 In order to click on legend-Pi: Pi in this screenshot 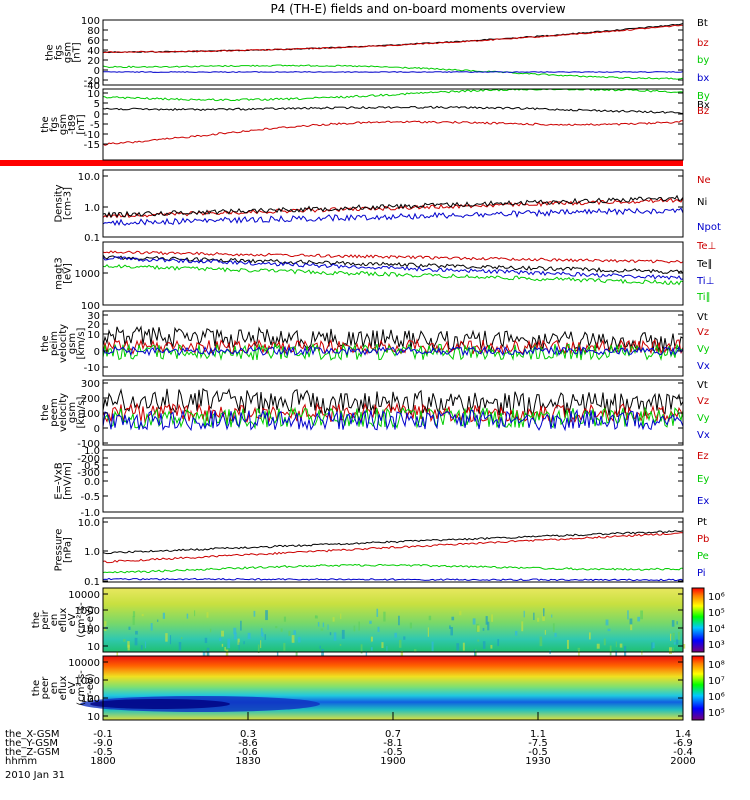, I will do `click(701, 573)`.